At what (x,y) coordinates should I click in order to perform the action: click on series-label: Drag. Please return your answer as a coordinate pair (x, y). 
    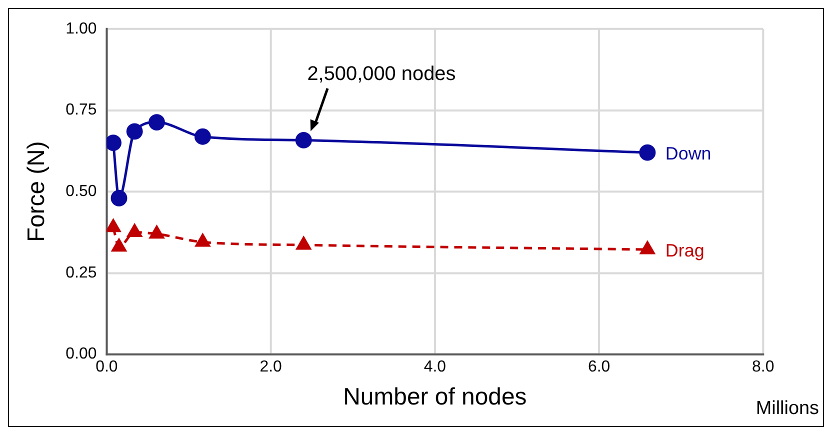
    Looking at the image, I should click on (684, 250).